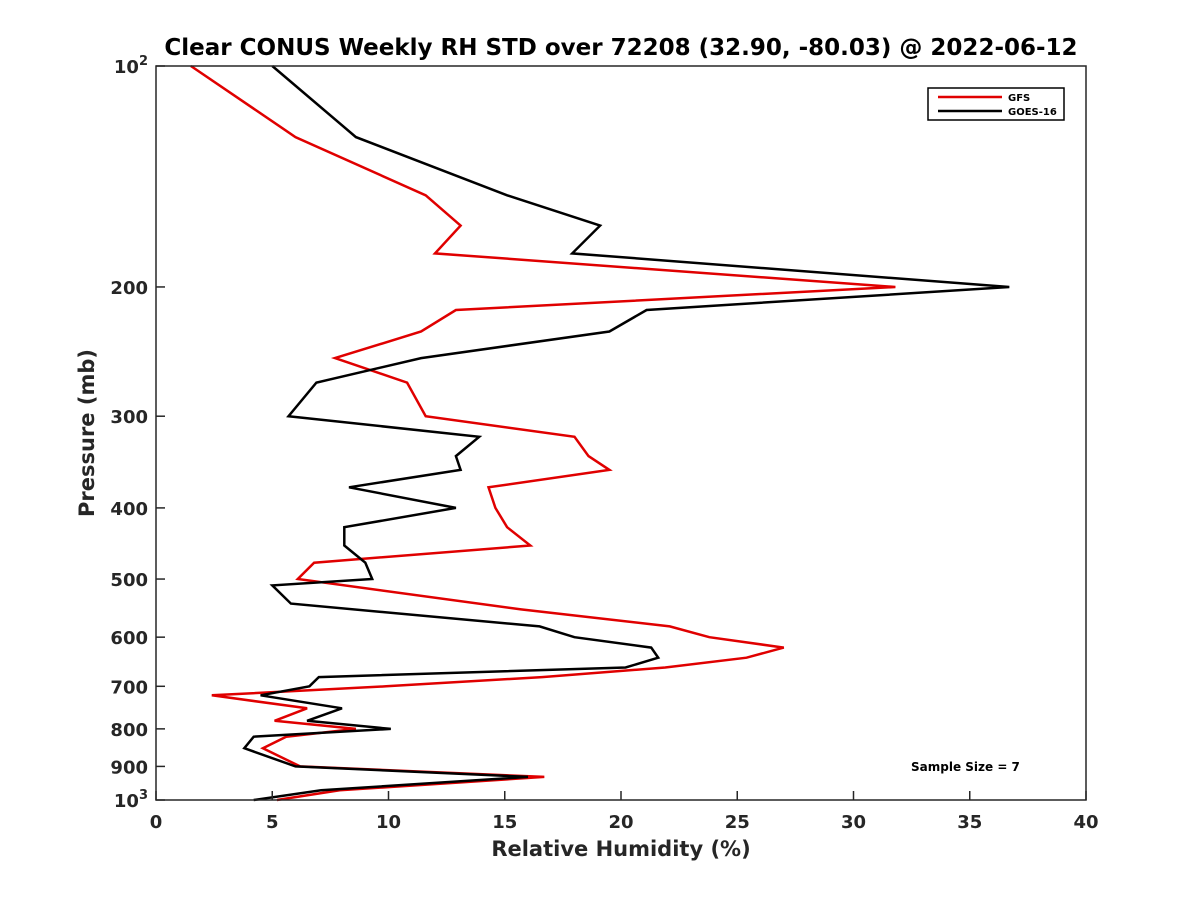 The height and width of the screenshot is (900, 1200). I want to click on y-tick-label: 10², so click(131, 66).